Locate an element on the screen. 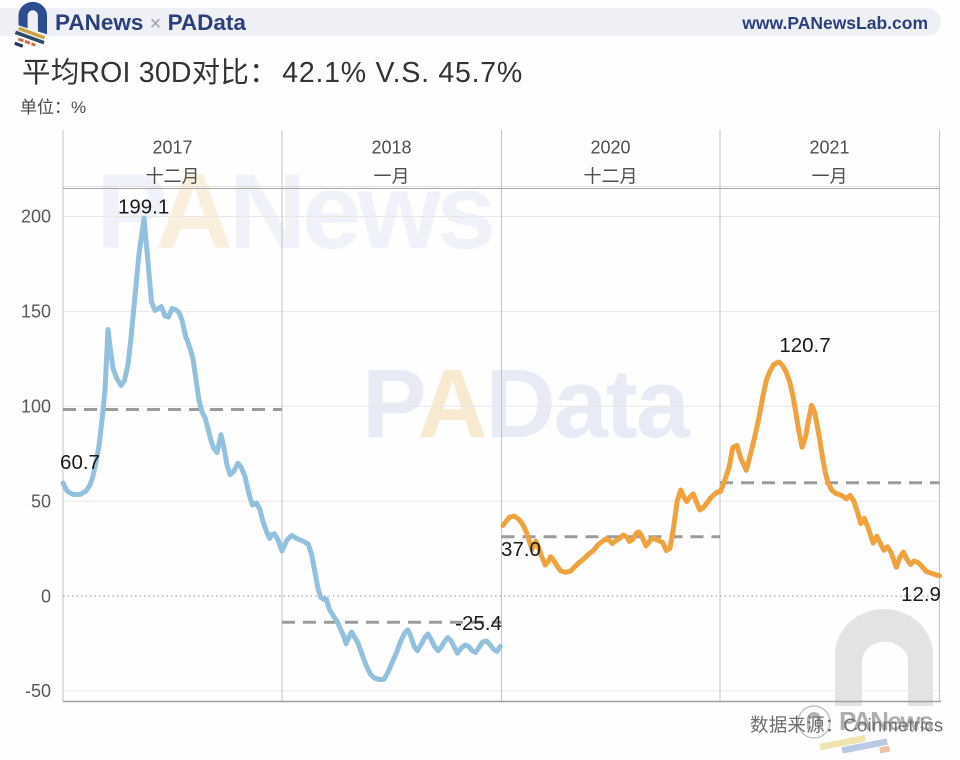 The image size is (960, 760). svg-text: -50 is located at coordinates (38, 691).